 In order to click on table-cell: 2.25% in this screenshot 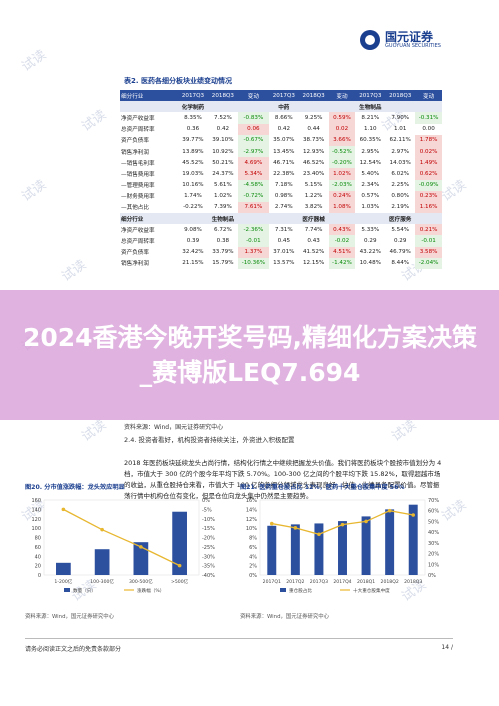, I will do `click(400, 185)`.